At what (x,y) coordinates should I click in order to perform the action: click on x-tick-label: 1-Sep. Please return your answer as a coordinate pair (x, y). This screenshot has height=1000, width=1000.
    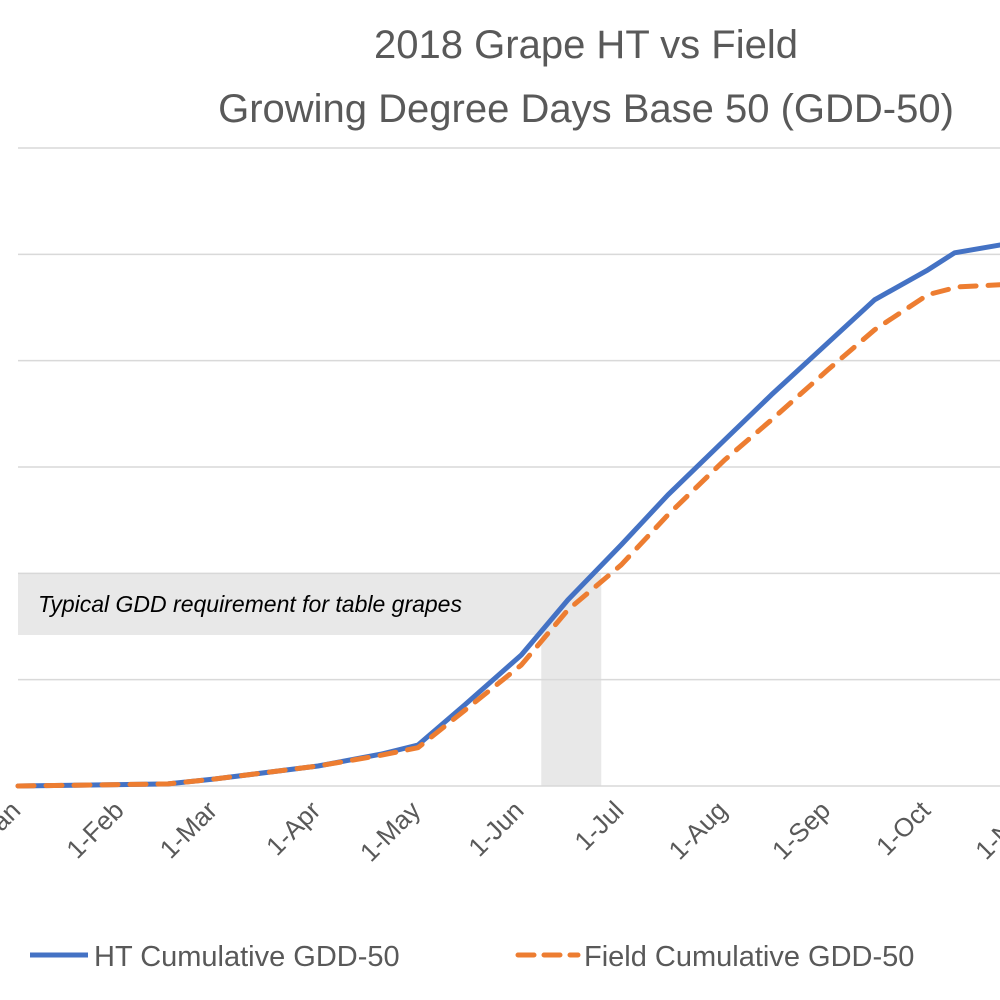
    Looking at the image, I should click on (801, 830).